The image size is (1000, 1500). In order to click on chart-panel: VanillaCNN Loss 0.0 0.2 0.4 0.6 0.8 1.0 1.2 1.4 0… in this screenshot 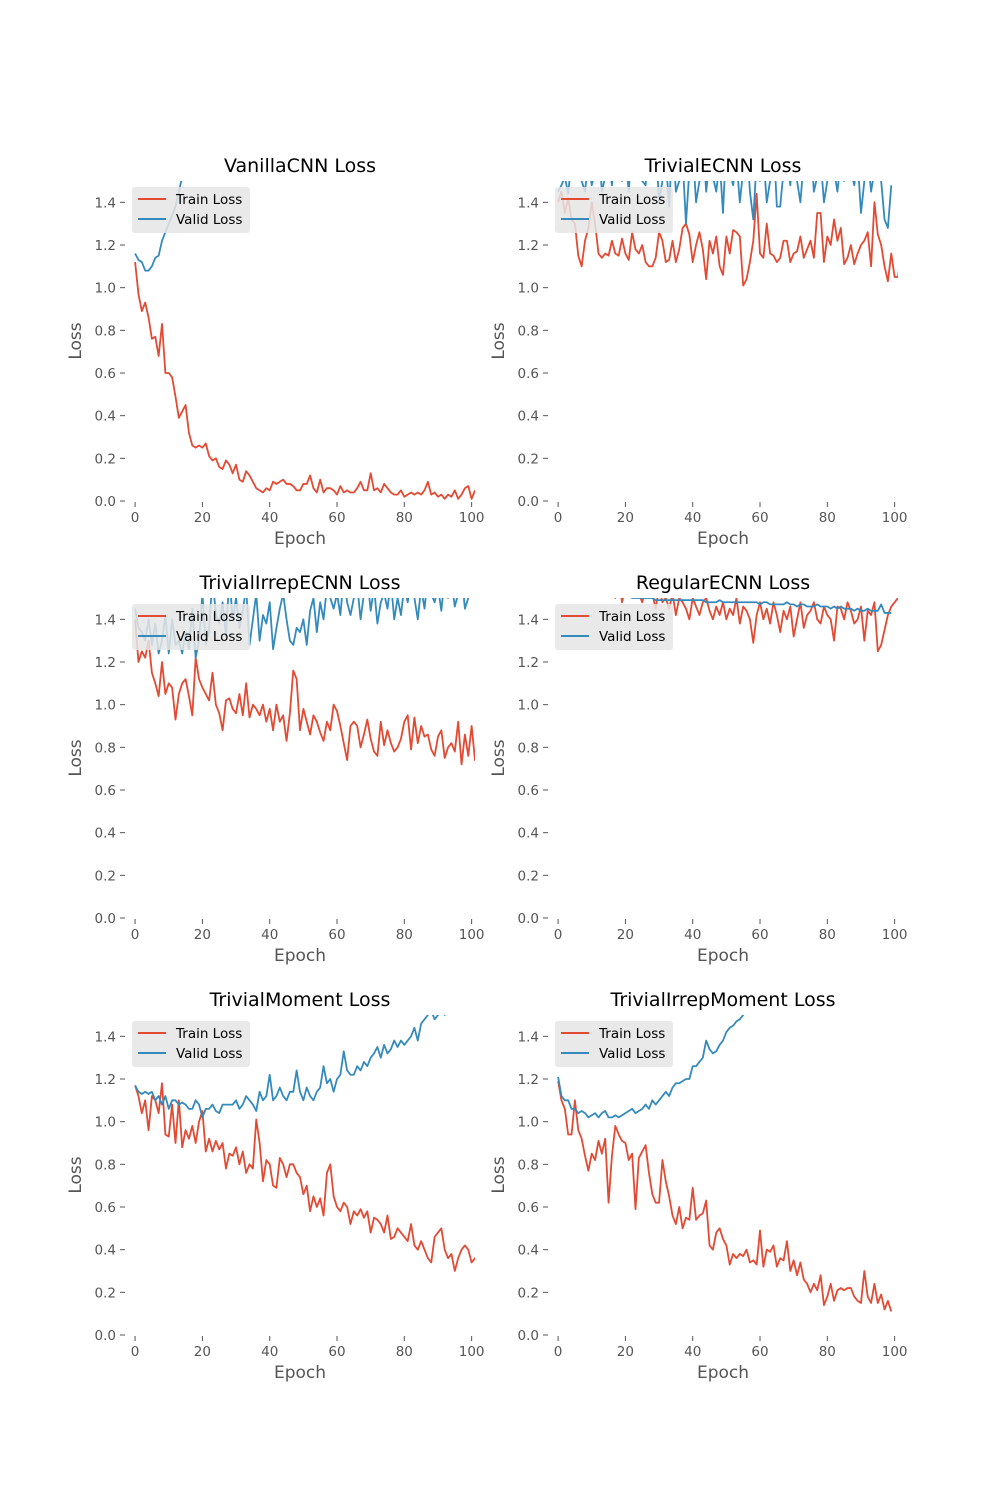, I will do `click(275, 352)`.